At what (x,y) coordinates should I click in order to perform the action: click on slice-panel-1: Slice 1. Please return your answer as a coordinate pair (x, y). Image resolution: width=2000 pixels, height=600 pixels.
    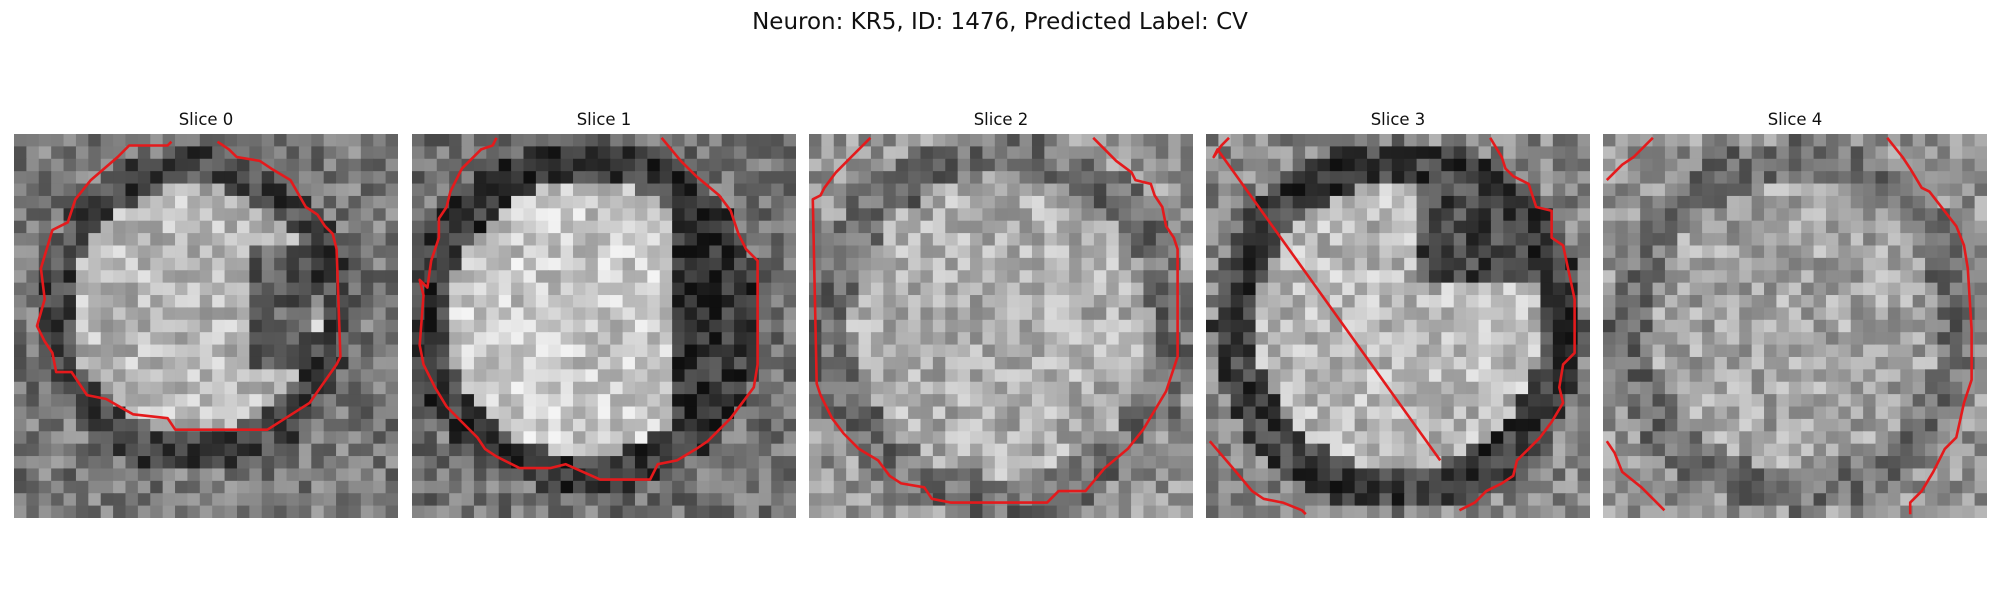
    Looking at the image, I should click on (604, 313).